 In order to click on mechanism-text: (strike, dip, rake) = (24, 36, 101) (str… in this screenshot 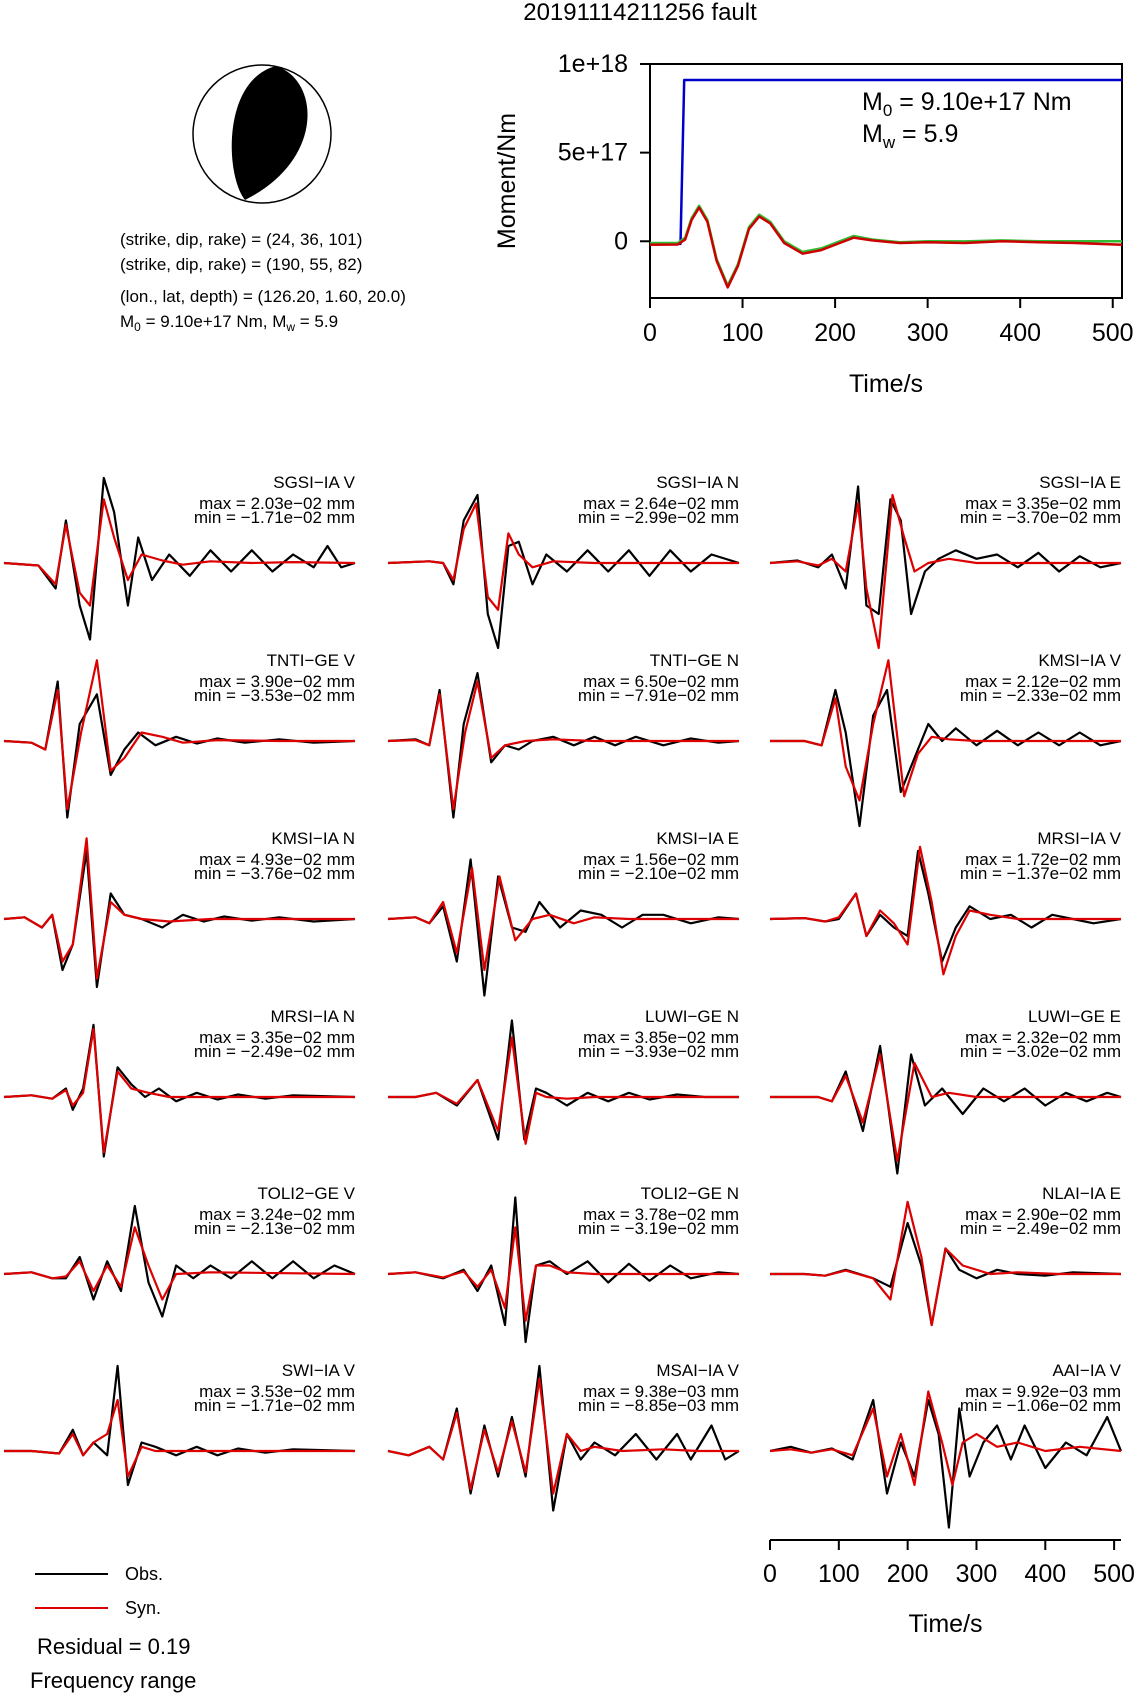, I will do `click(263, 282)`.